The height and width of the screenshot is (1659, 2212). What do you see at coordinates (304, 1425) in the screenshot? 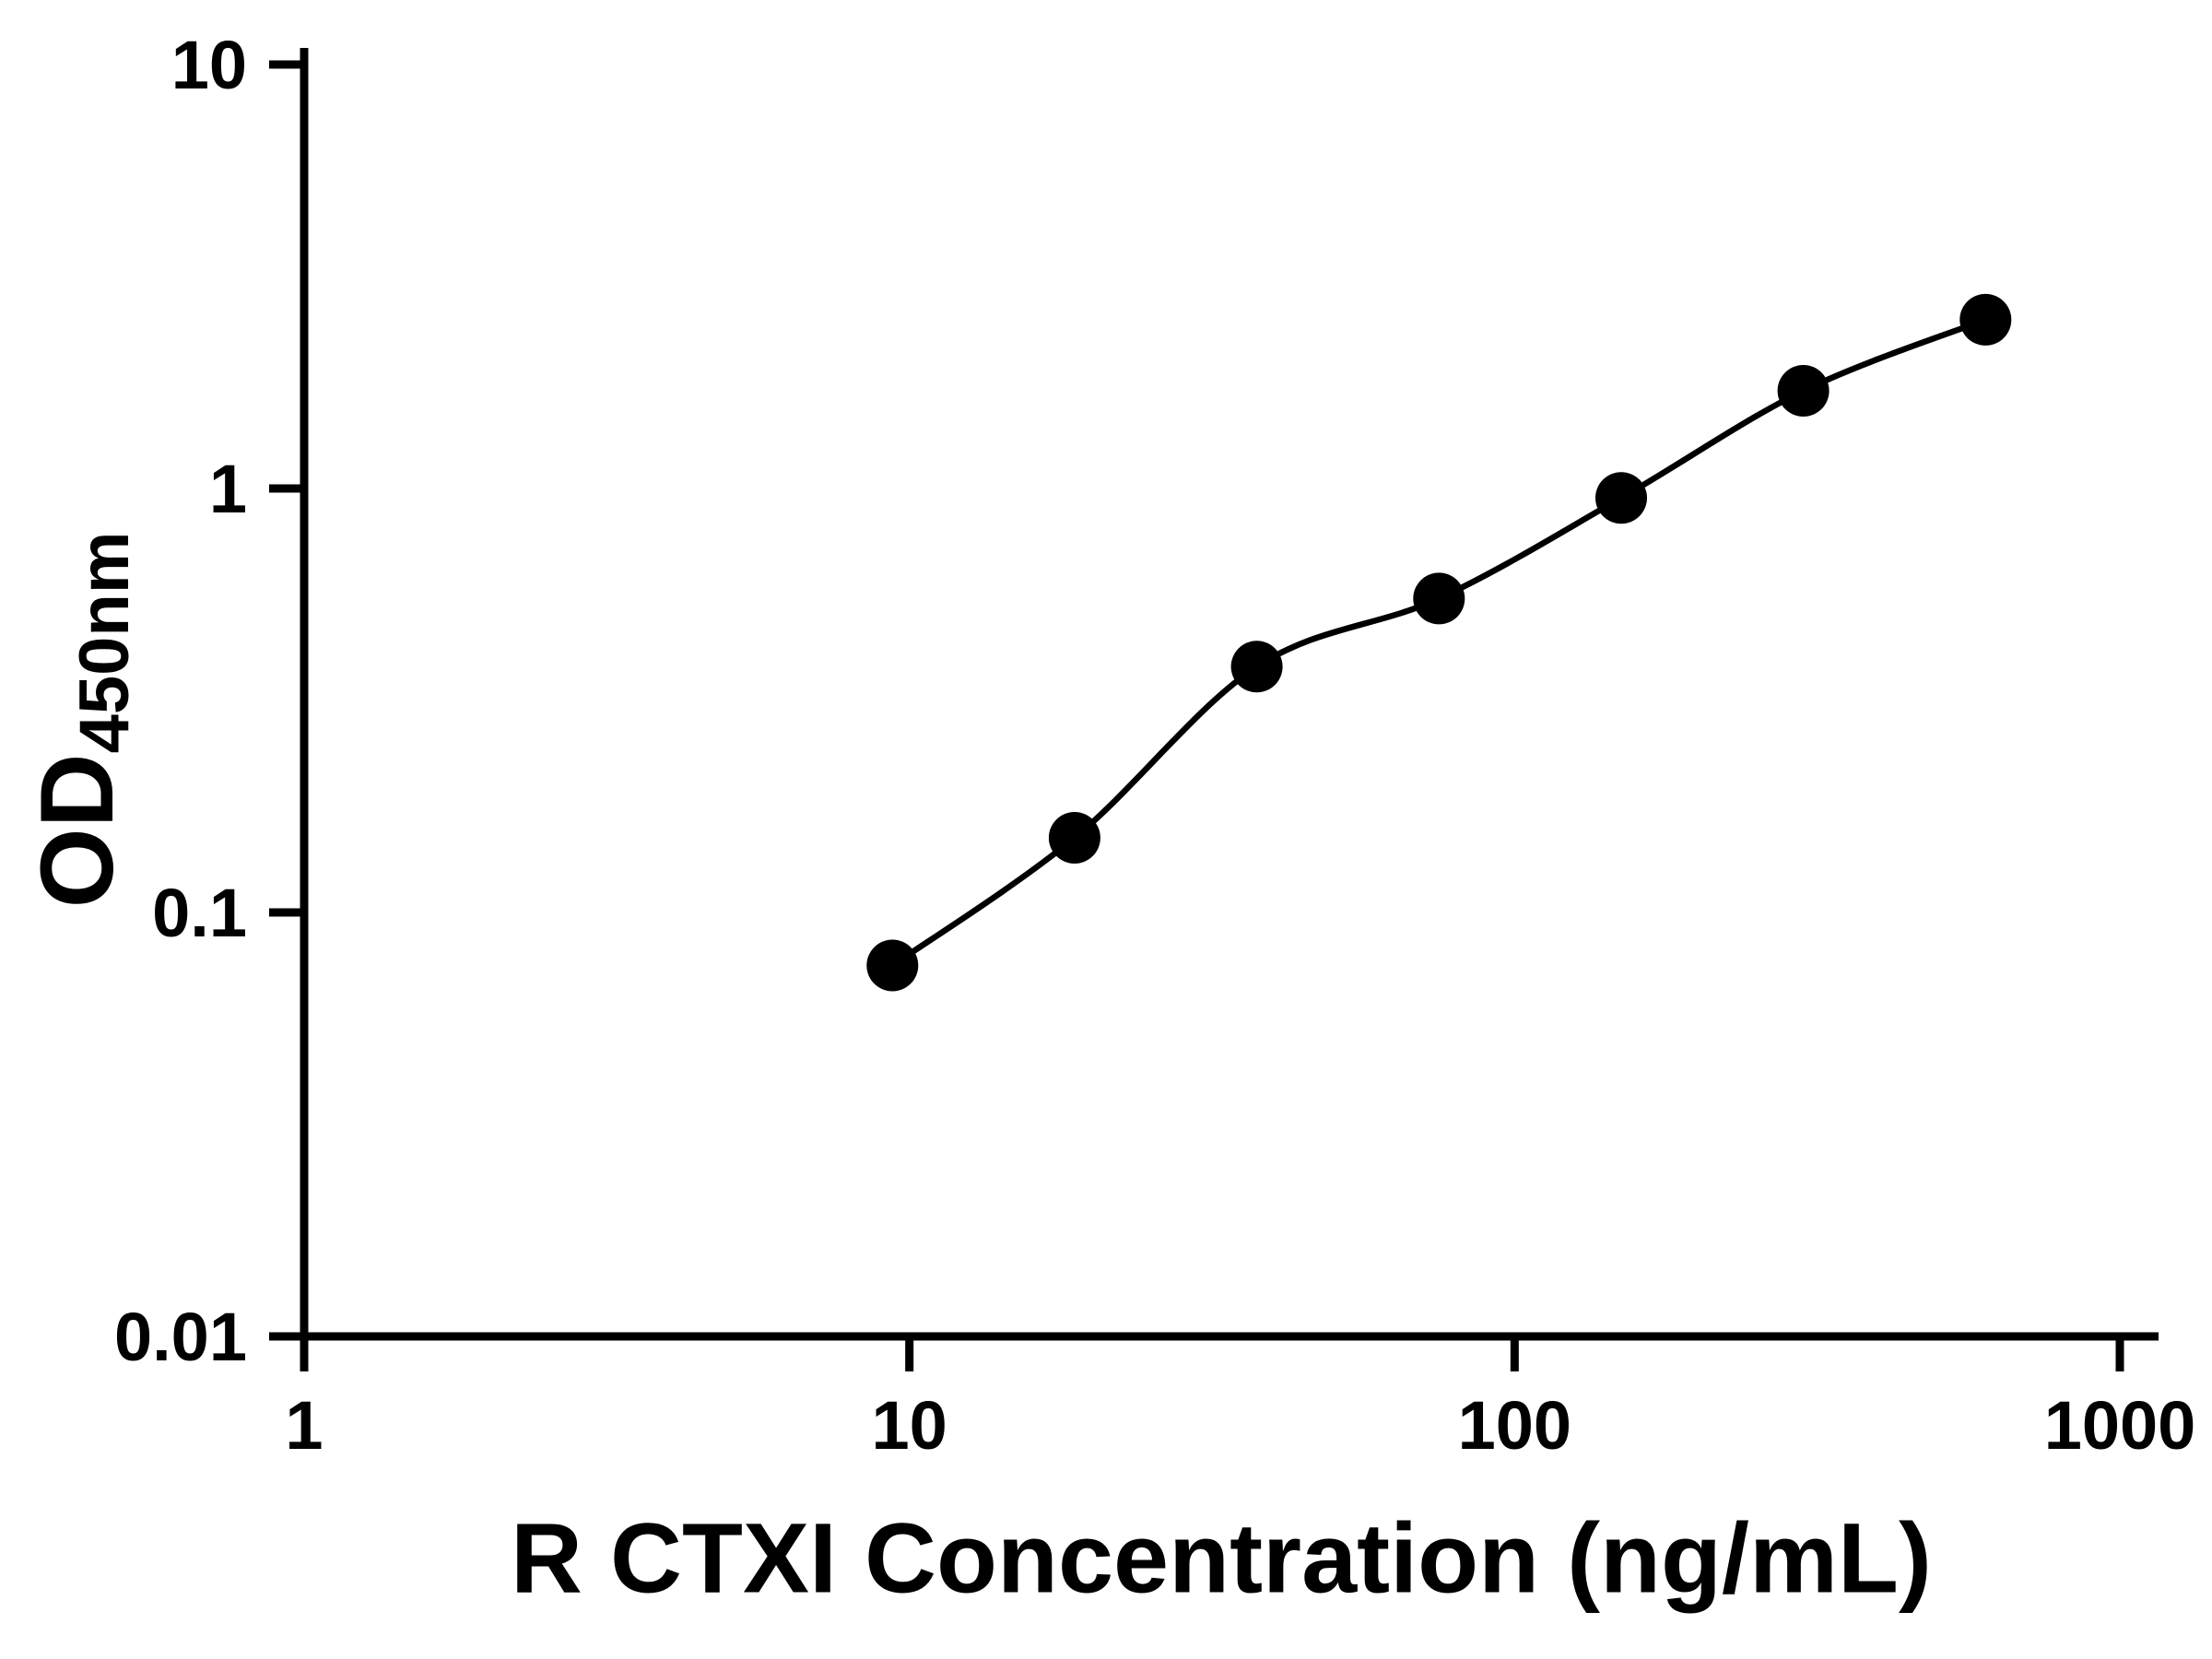
I see `x-tick-label: 1` at bounding box center [304, 1425].